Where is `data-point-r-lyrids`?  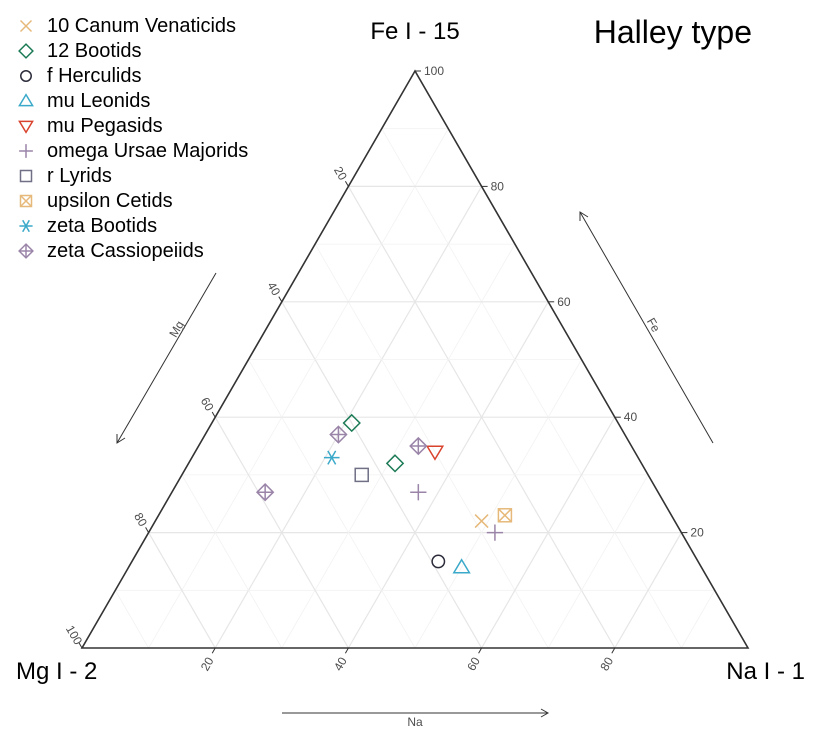 data-point-r-lyrids is located at coordinates (361, 475).